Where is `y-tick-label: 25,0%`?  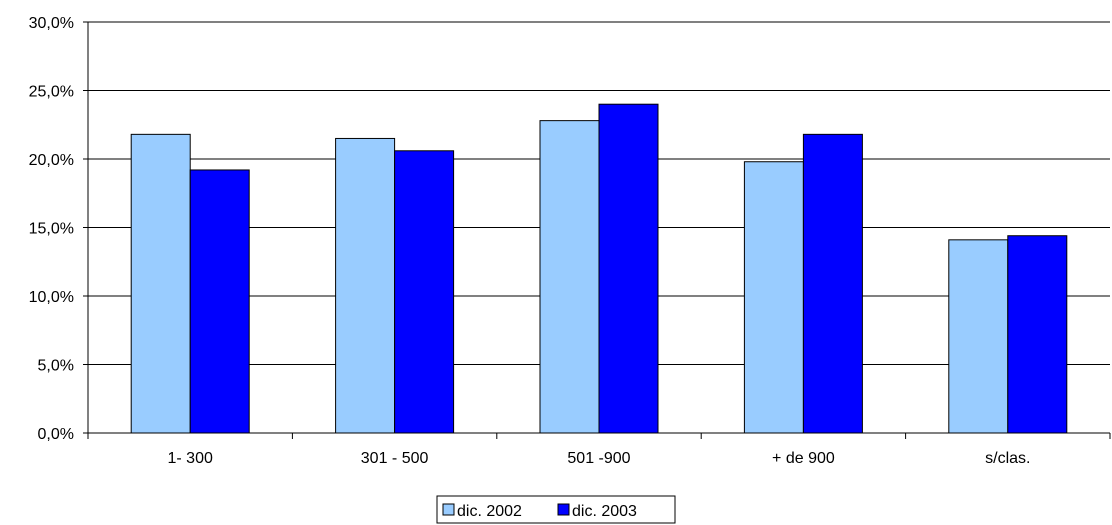 y-tick-label: 25,0% is located at coordinates (51, 92).